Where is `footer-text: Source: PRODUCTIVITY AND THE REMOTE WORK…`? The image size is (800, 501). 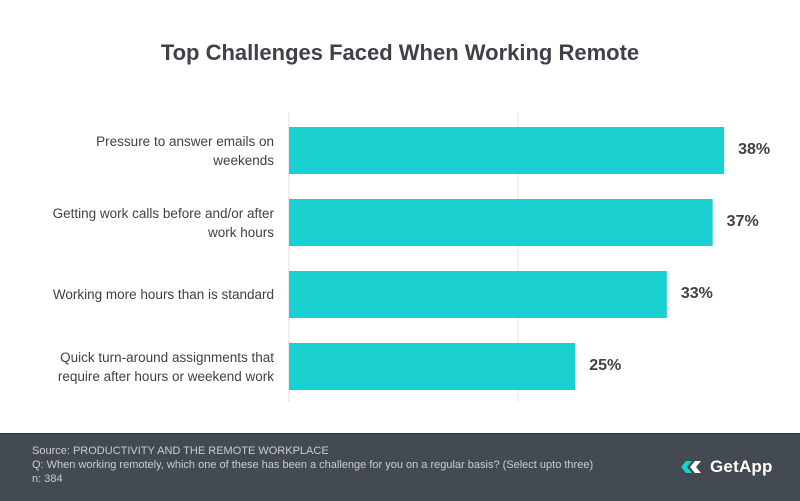
footer-text: Source: PRODUCTIVITY AND THE REMOTE WORK… is located at coordinates (312, 465).